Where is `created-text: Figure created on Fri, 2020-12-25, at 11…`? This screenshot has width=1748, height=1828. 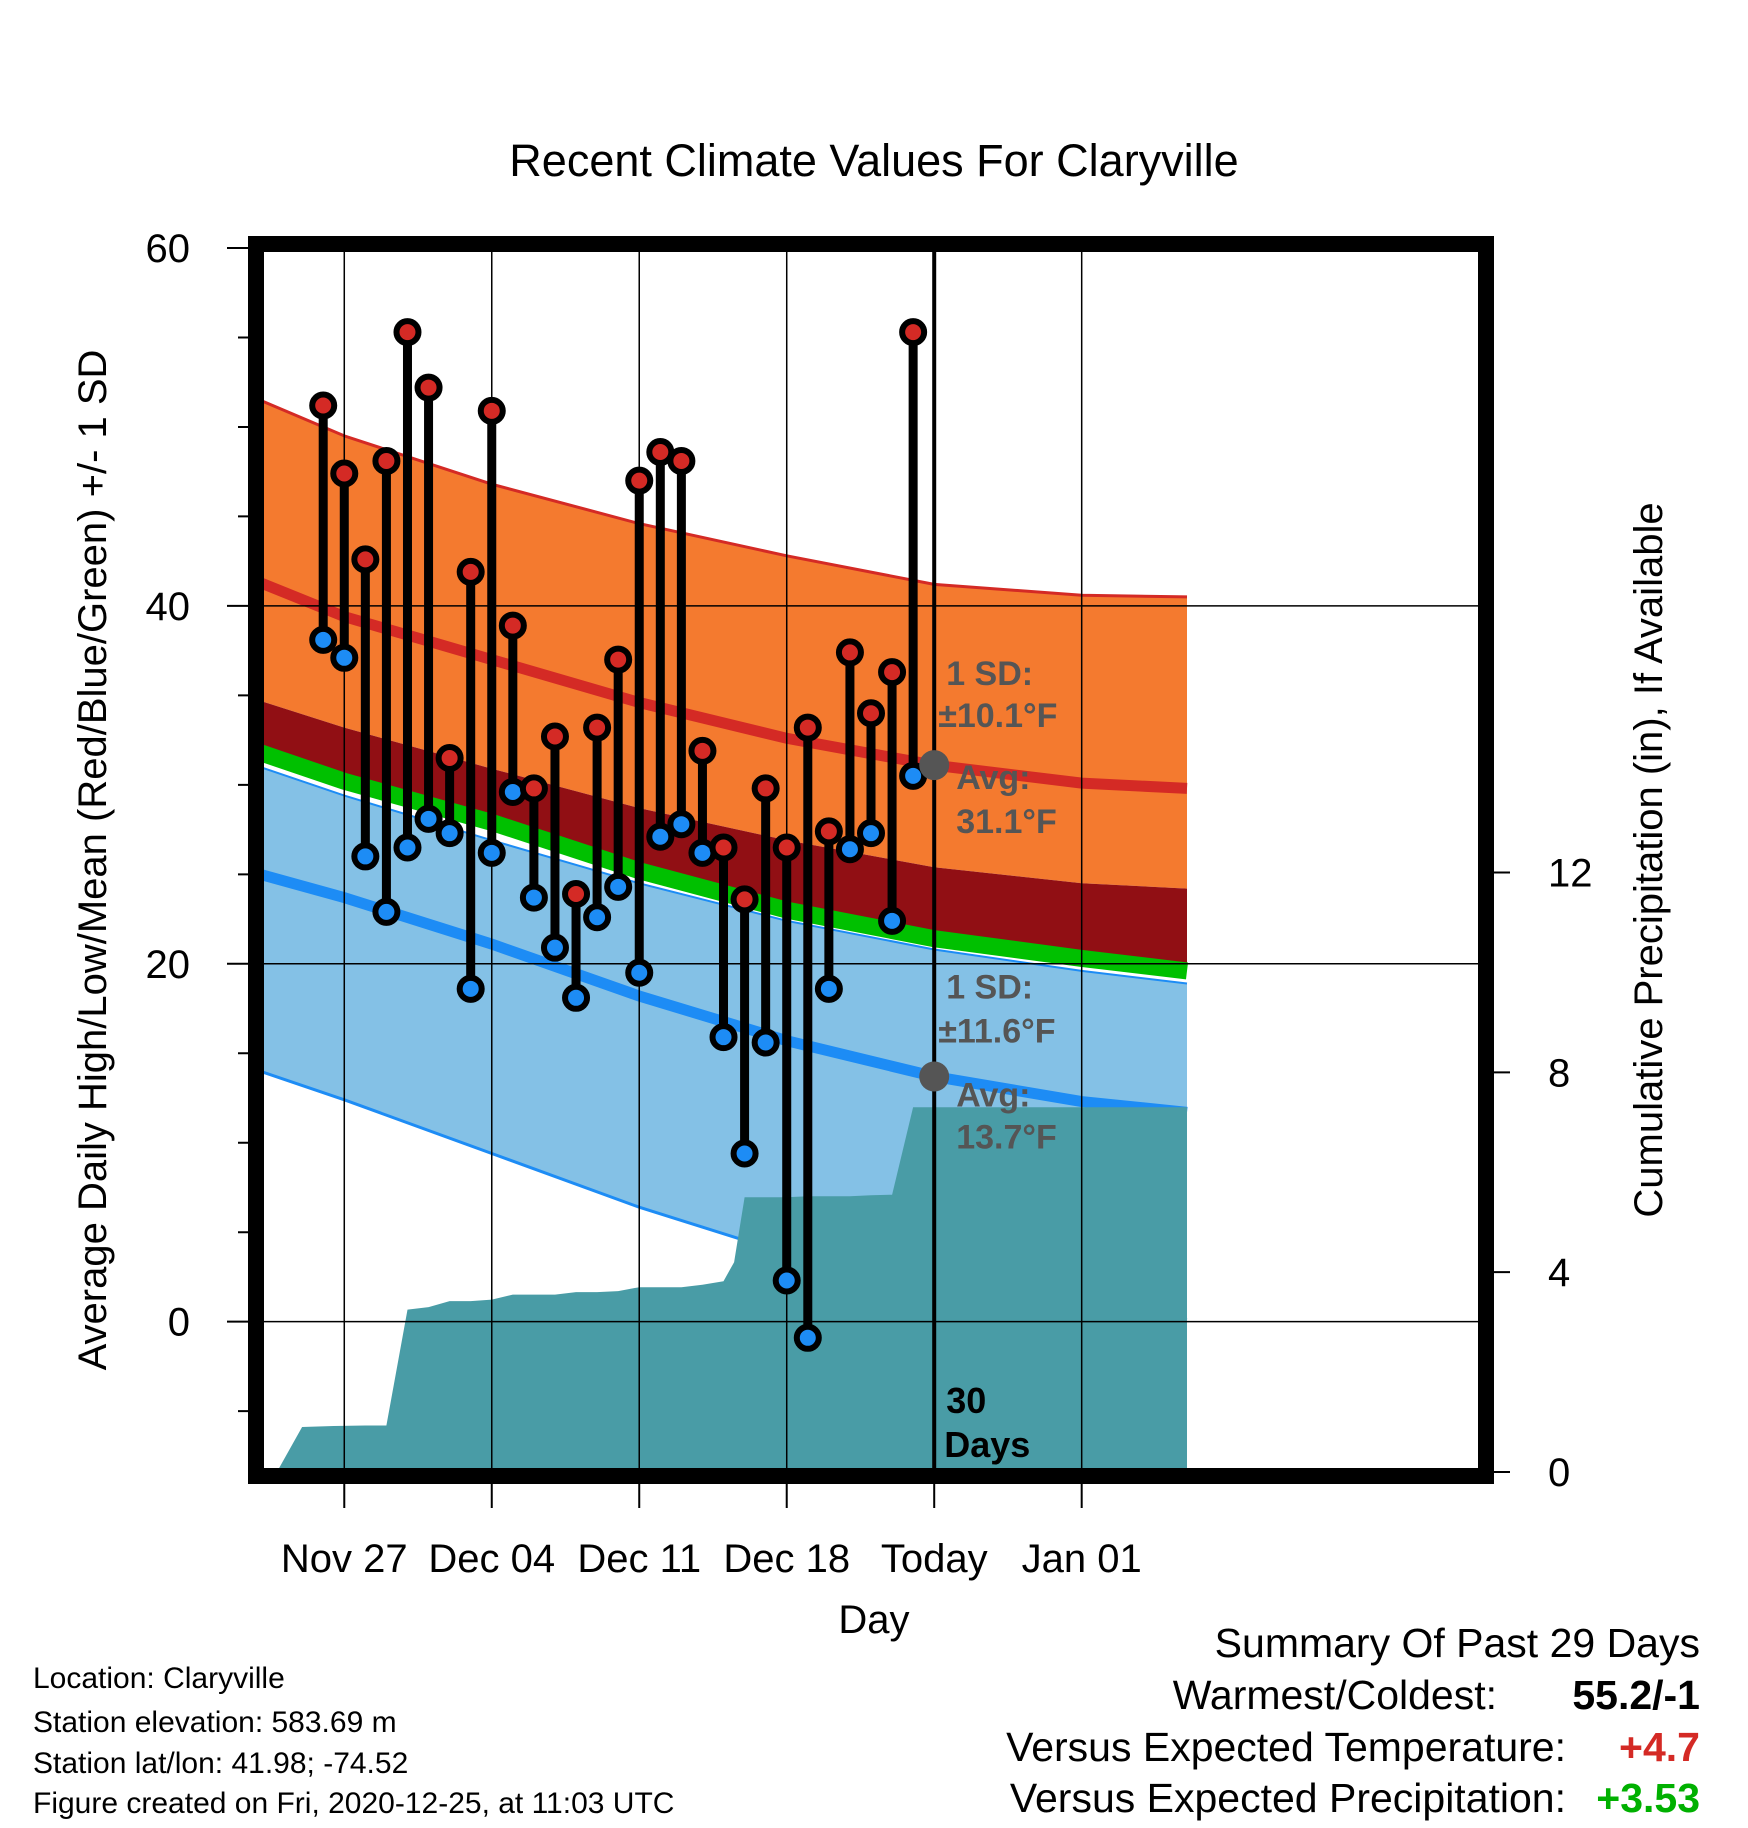
created-text: Figure created on Fri, 2020-12-25, at 11… is located at coordinates (354, 1803).